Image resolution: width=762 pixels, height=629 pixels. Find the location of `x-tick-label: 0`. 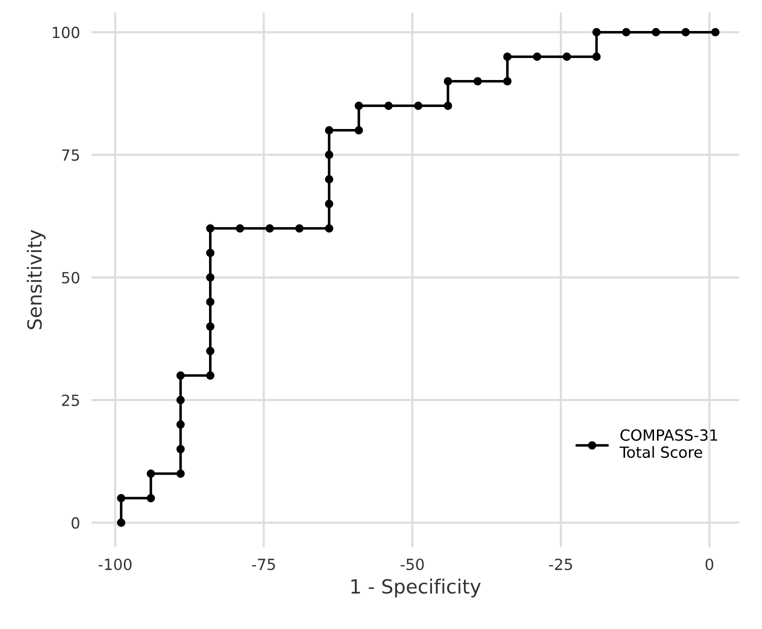

x-tick-label: 0 is located at coordinates (710, 564).